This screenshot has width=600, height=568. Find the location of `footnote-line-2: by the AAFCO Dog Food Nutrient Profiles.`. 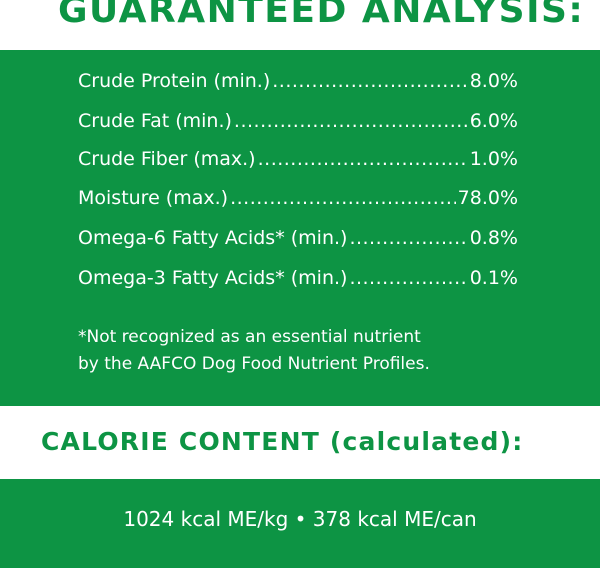

footnote-line-2: by the AAFCO Dog Food Nutrient Profiles. is located at coordinates (254, 364).